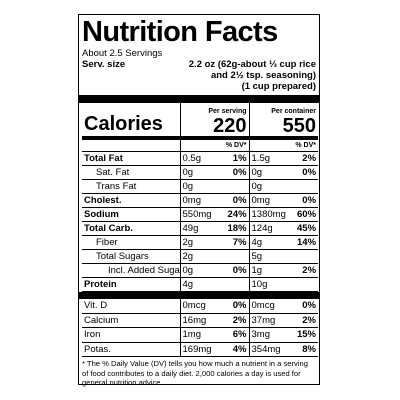  Describe the element at coordinates (131, 121) in the screenshot. I see `calories-label: Calories` at that location.